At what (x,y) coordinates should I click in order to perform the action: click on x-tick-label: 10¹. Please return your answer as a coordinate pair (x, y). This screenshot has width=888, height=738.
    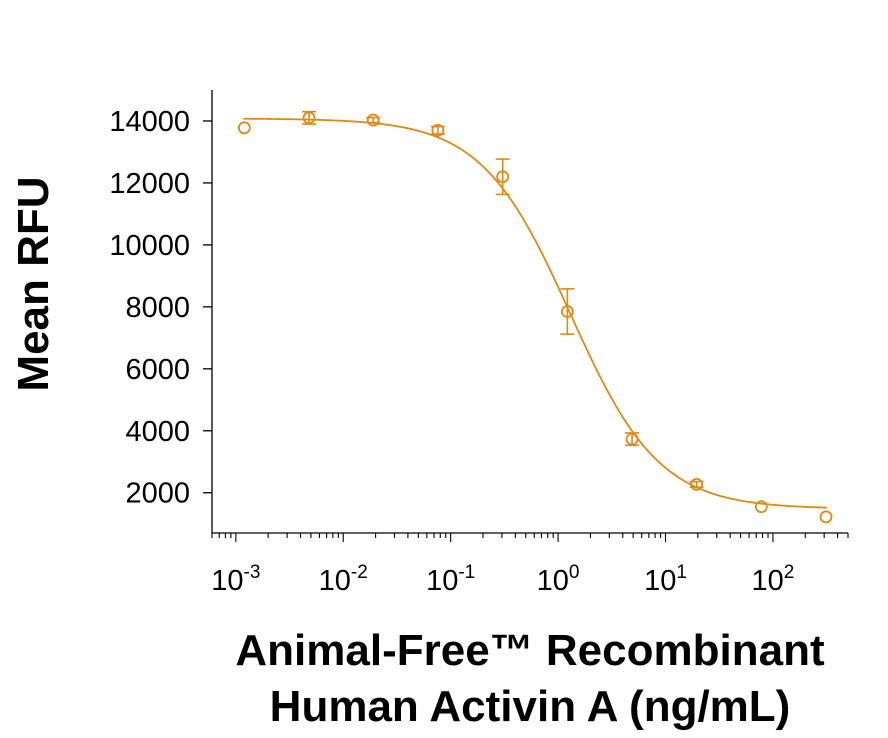
    Looking at the image, I should click on (665, 579).